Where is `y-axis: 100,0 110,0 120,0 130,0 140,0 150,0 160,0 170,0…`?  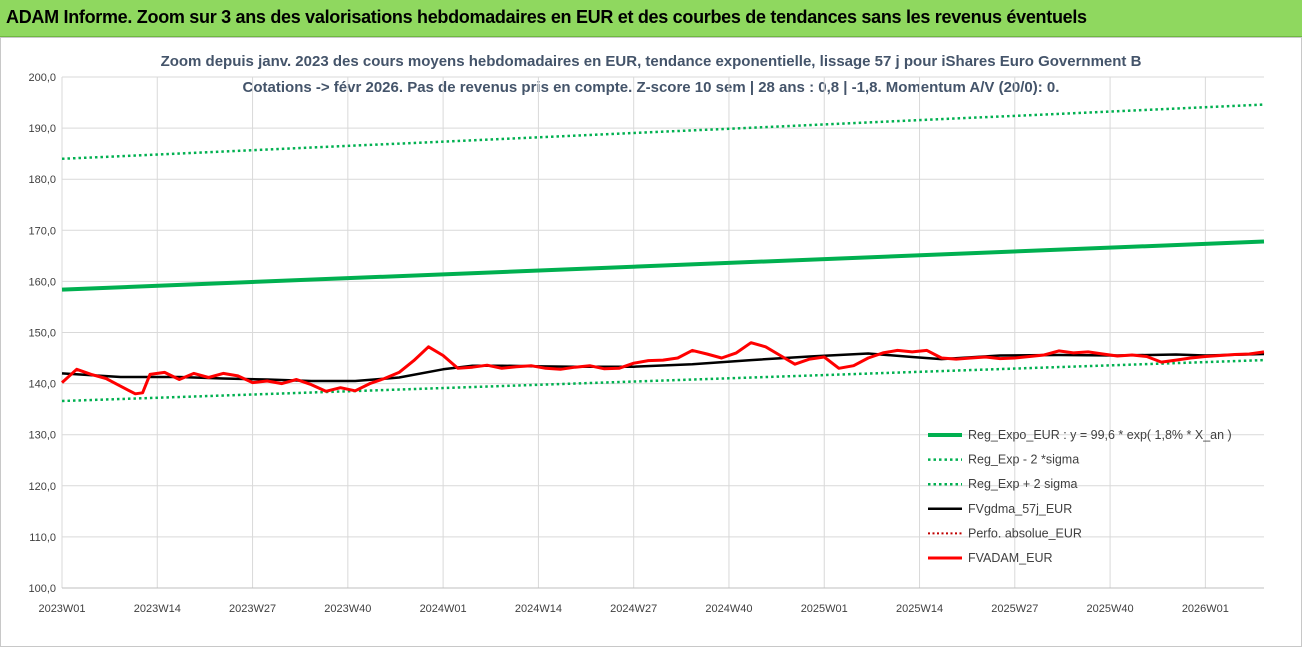 y-axis: 100,0 110,0 120,0 130,0 140,0 150,0 160,0 170,0… is located at coordinates (42, 333).